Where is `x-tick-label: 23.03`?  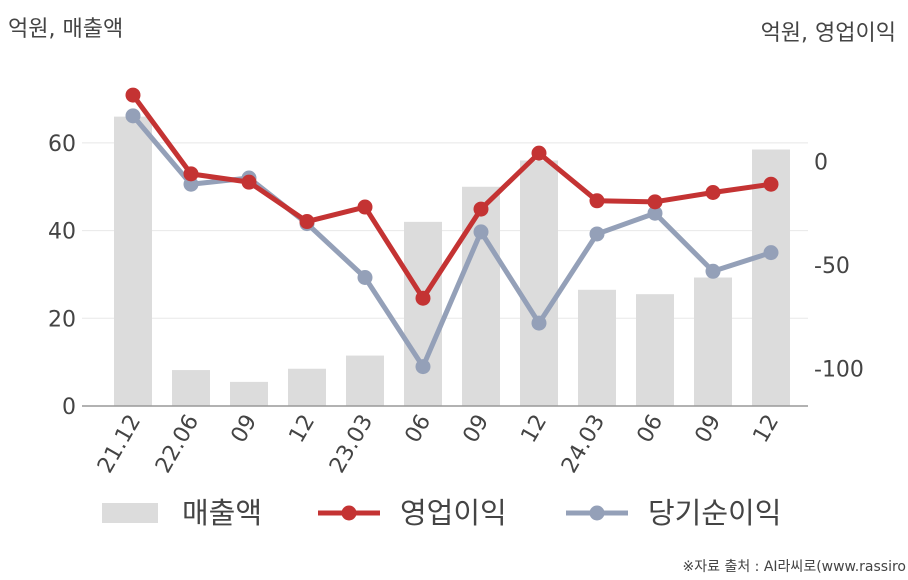 x-tick-label: 23.03 is located at coordinates (351, 444).